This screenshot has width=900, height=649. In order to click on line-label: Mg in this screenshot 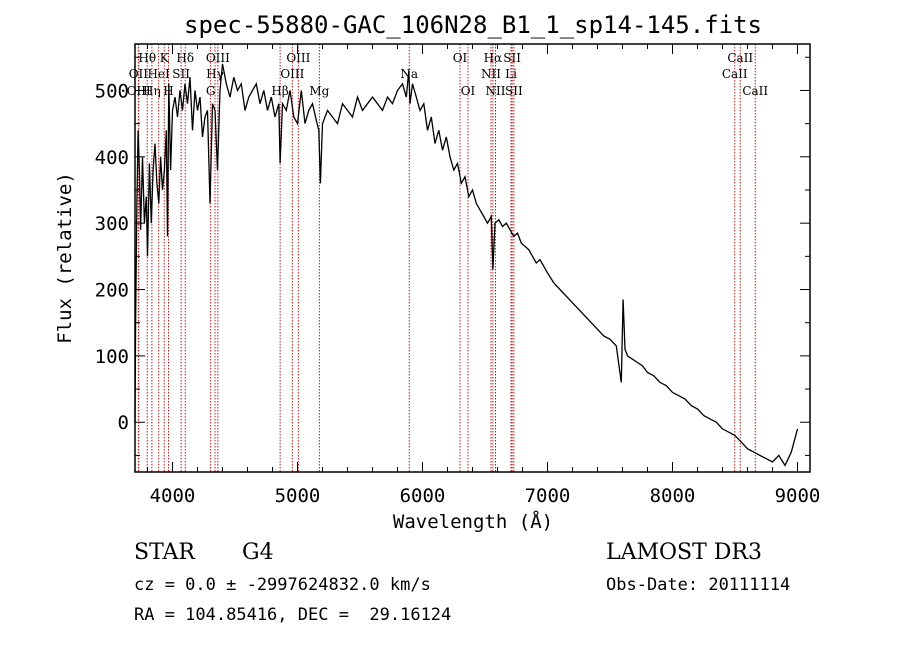, I will do `click(319, 91)`.